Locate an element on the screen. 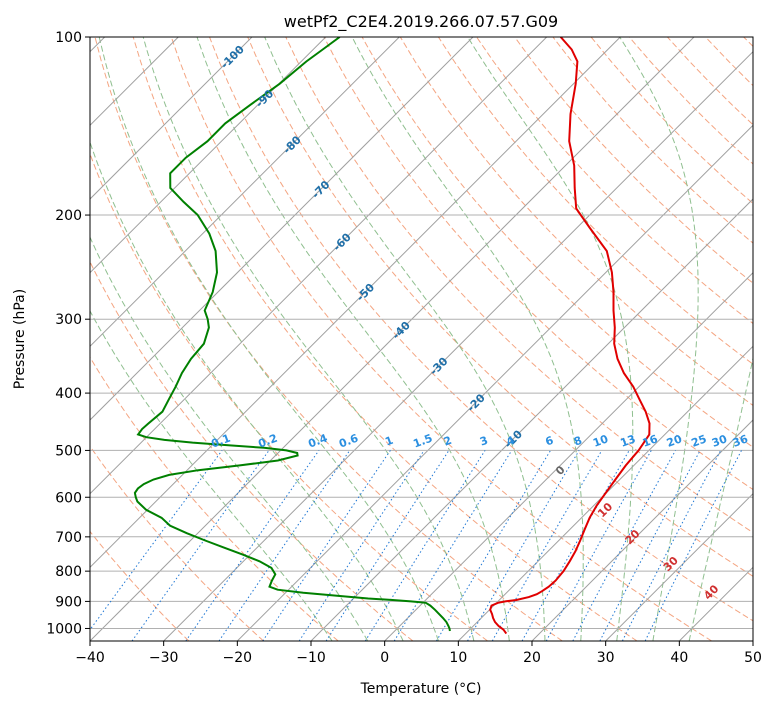  mixing-ratio-label: 0.2 is located at coordinates (267, 441).